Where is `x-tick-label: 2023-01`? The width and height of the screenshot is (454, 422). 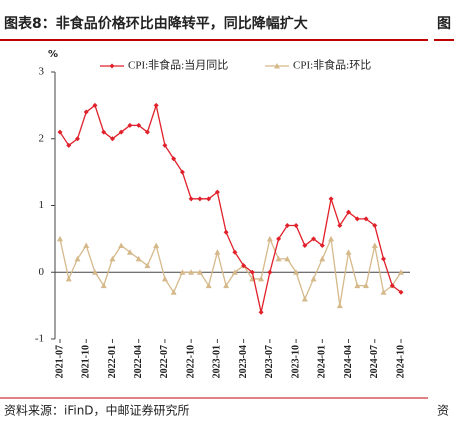 x-tick-label: 2023-01 is located at coordinates (217, 361).